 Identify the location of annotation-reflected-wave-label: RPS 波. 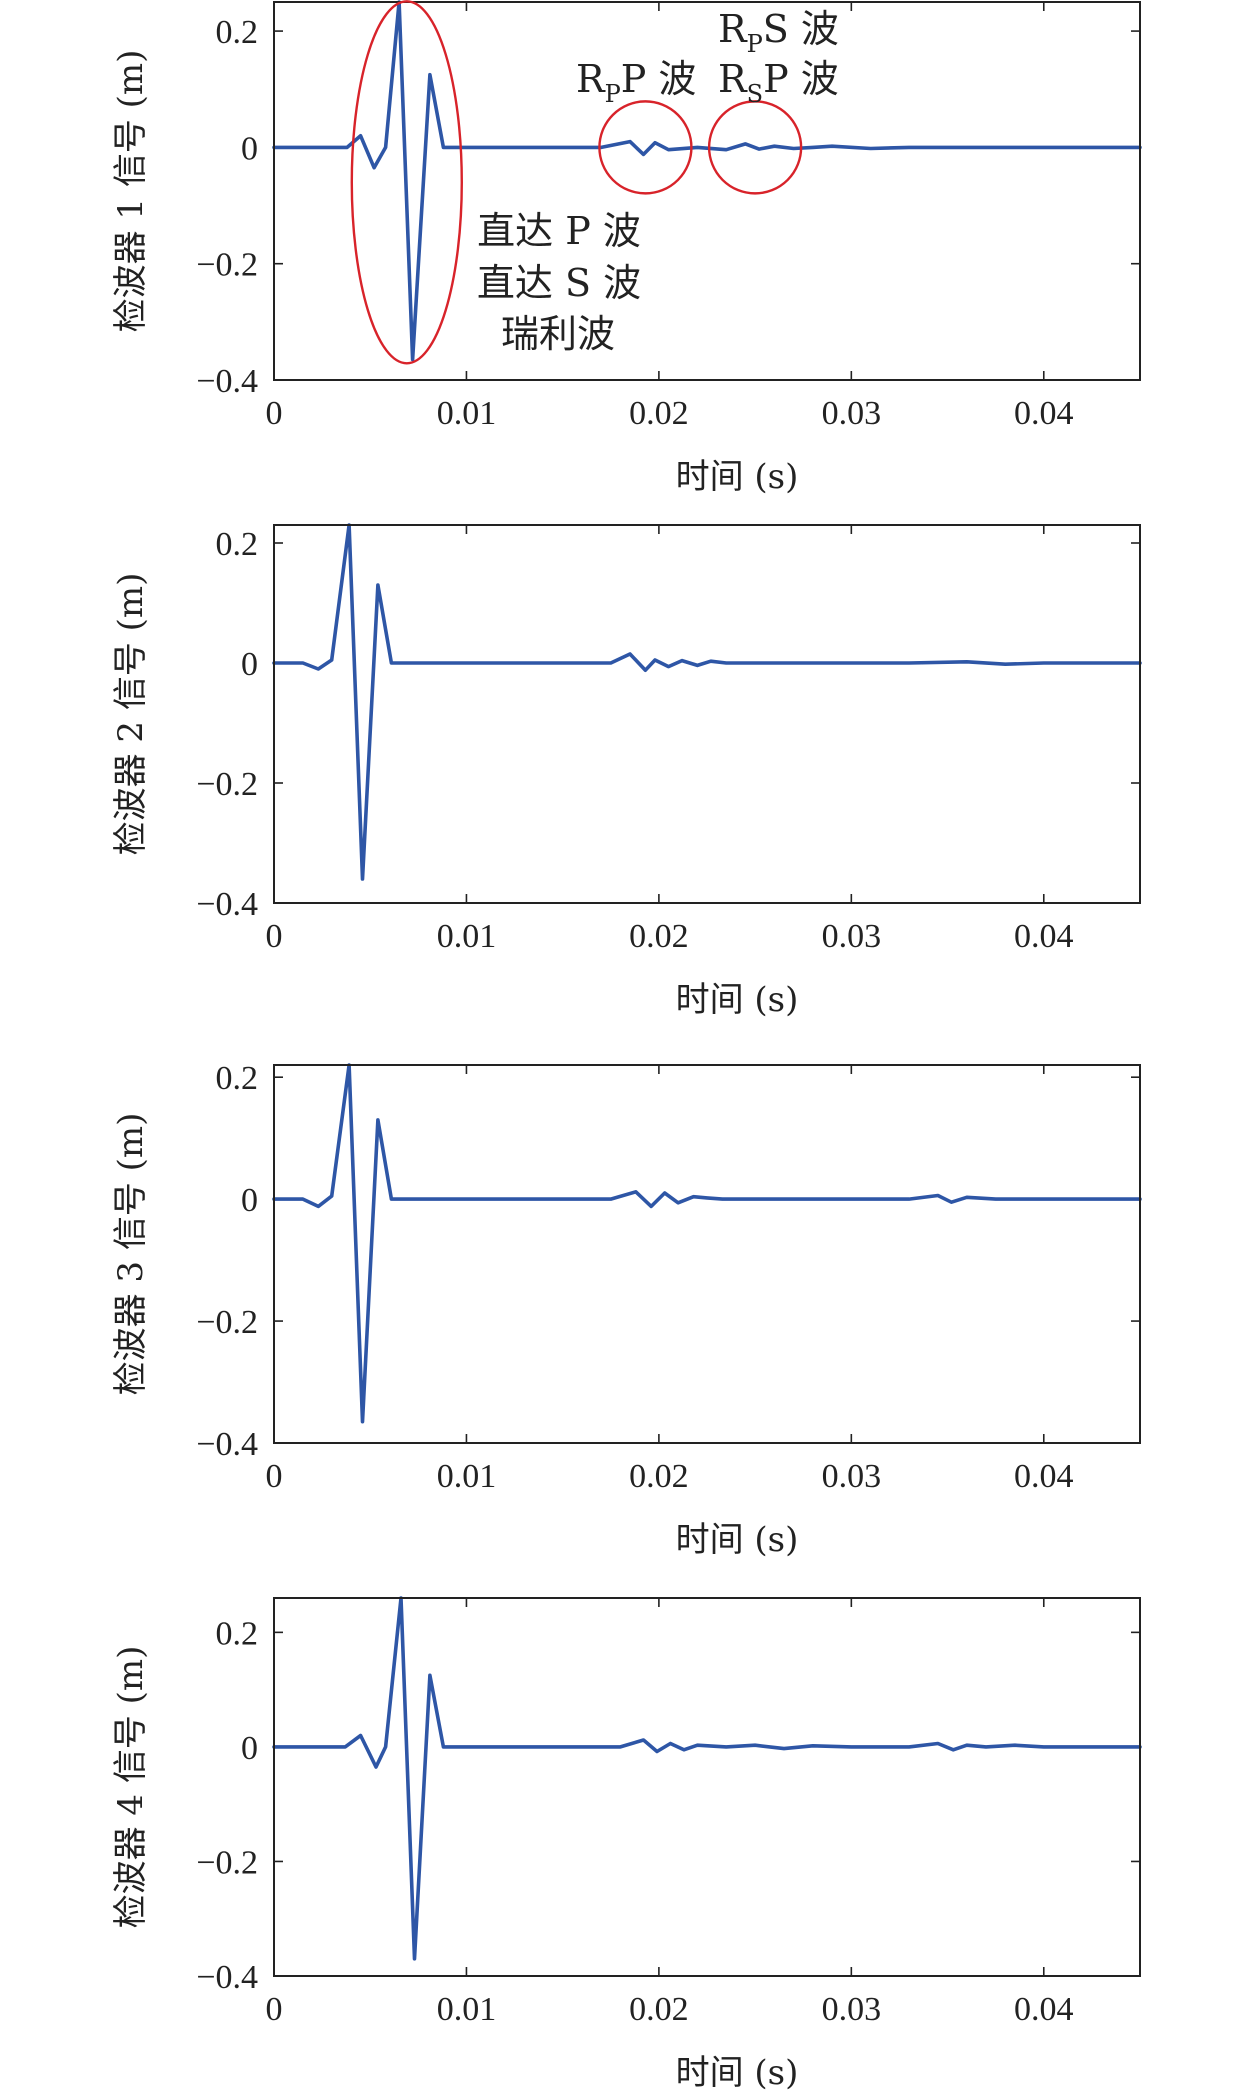
(778, 32).